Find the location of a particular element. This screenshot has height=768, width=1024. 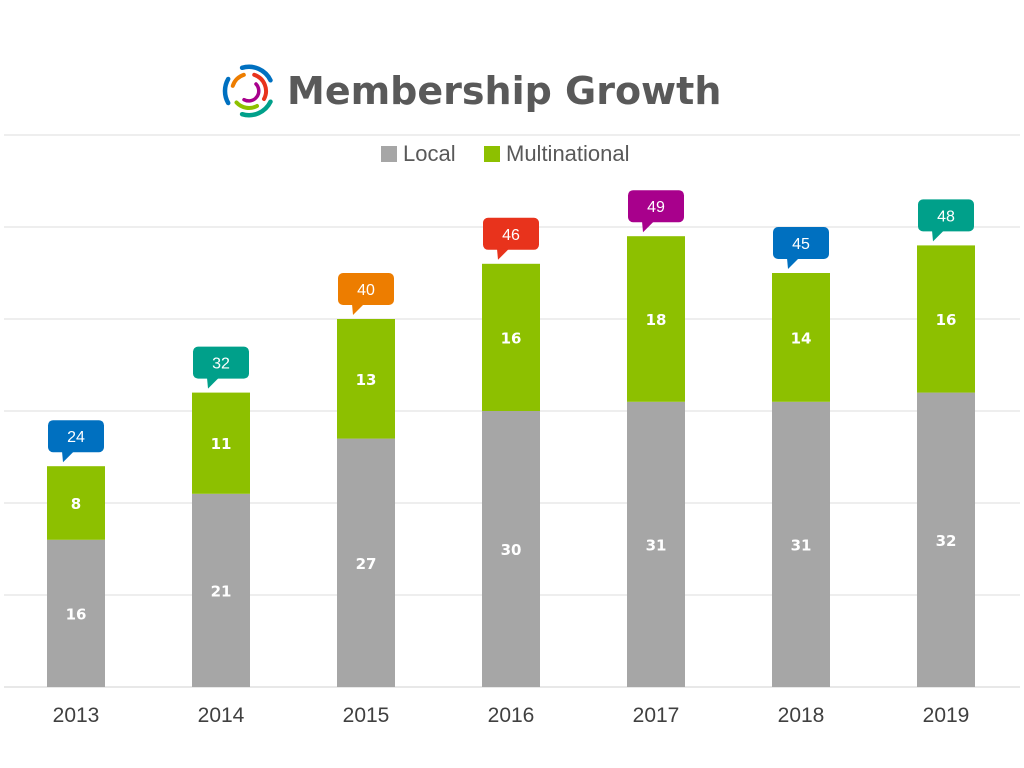

value-label-local-2016: 30 is located at coordinates (511, 550).